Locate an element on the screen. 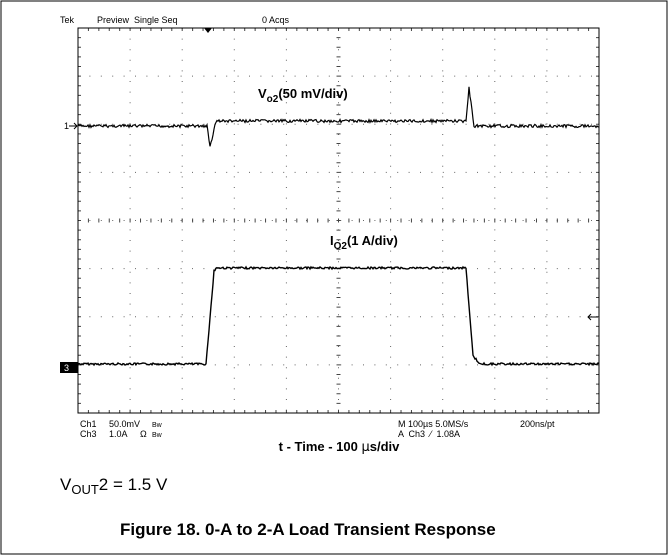  resolution: 200ns/pt is located at coordinates (537, 424).